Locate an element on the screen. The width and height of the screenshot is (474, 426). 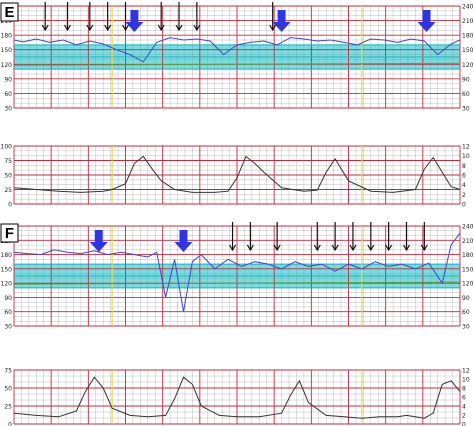
panel-e-uc-tick-right: 12 is located at coordinates (466, 147).